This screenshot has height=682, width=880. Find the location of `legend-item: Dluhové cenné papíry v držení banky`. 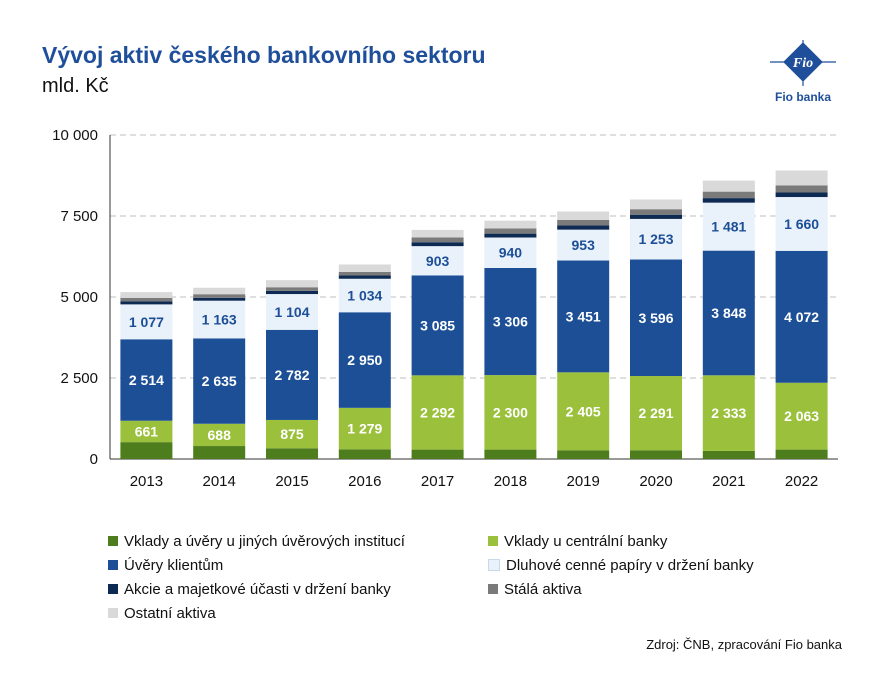

legend-item: Dluhové cenné papíry v držení banky is located at coordinates (658, 565).